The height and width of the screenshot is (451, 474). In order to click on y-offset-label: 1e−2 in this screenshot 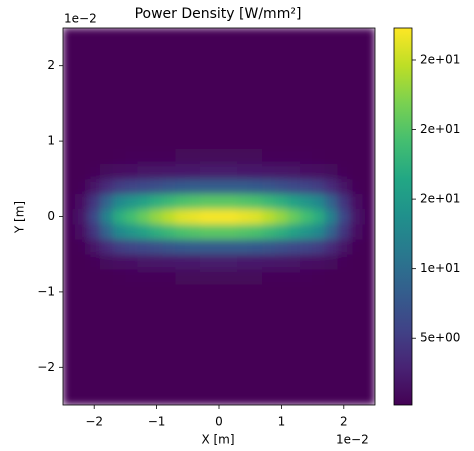, I will do `click(80, 19)`.